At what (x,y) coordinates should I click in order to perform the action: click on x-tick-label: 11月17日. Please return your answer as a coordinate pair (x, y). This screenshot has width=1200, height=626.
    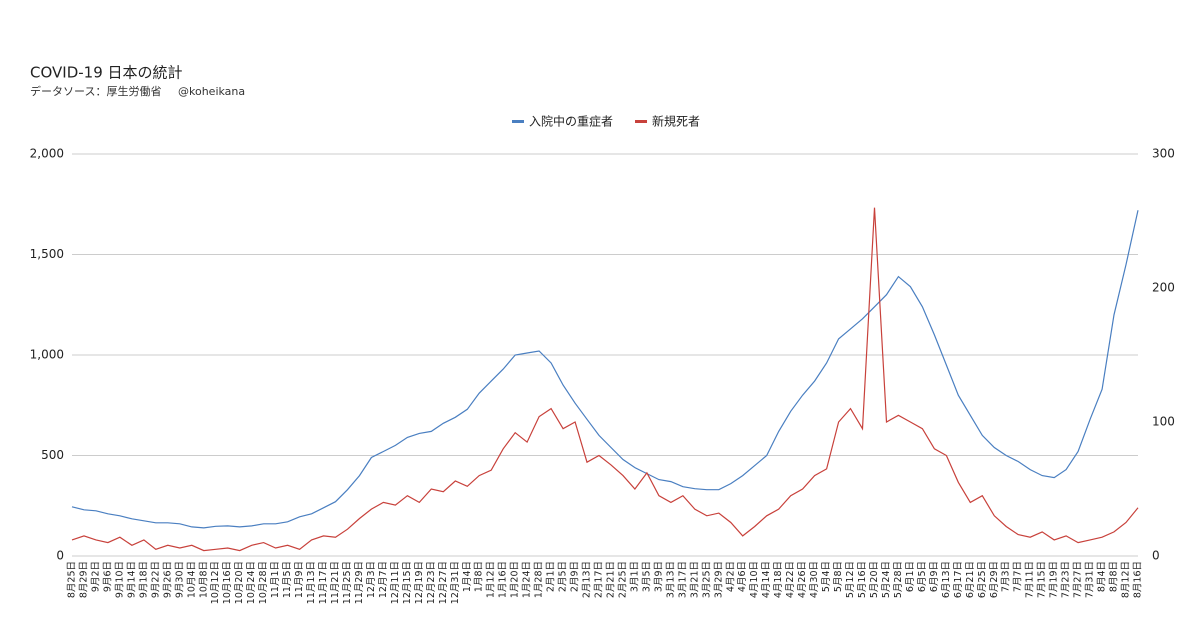
    Looking at the image, I should click on (323, 582).